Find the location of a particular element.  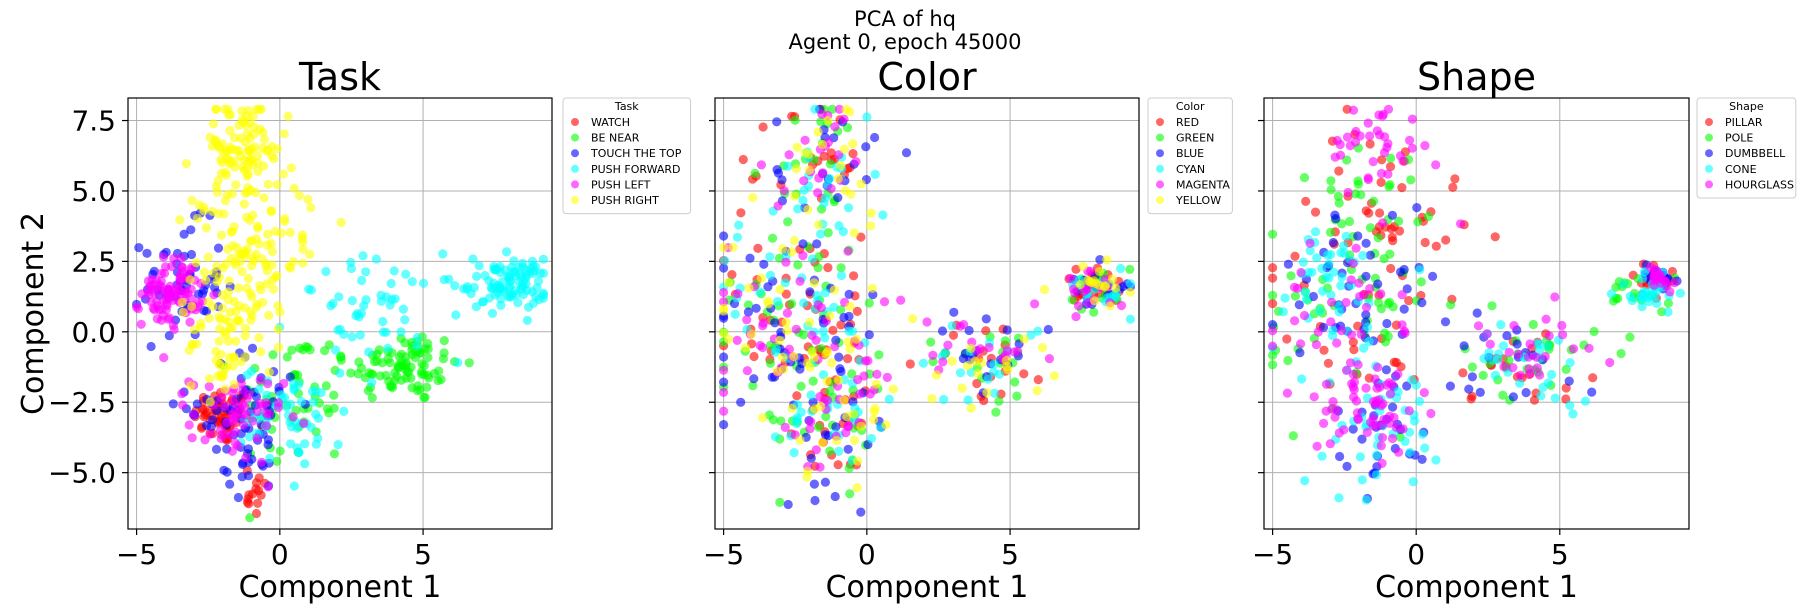

panel-title: Shape is located at coordinates (1476, 77).